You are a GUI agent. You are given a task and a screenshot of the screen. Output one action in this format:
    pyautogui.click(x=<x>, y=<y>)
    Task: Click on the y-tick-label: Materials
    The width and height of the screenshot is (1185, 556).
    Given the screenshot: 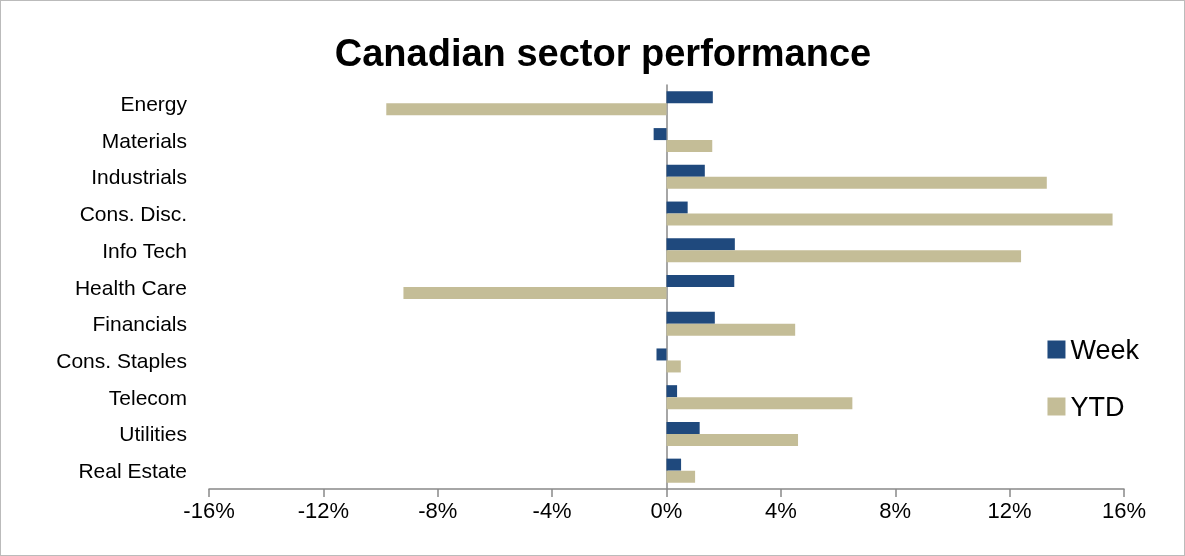 What is the action you would take?
    pyautogui.click(x=144, y=140)
    